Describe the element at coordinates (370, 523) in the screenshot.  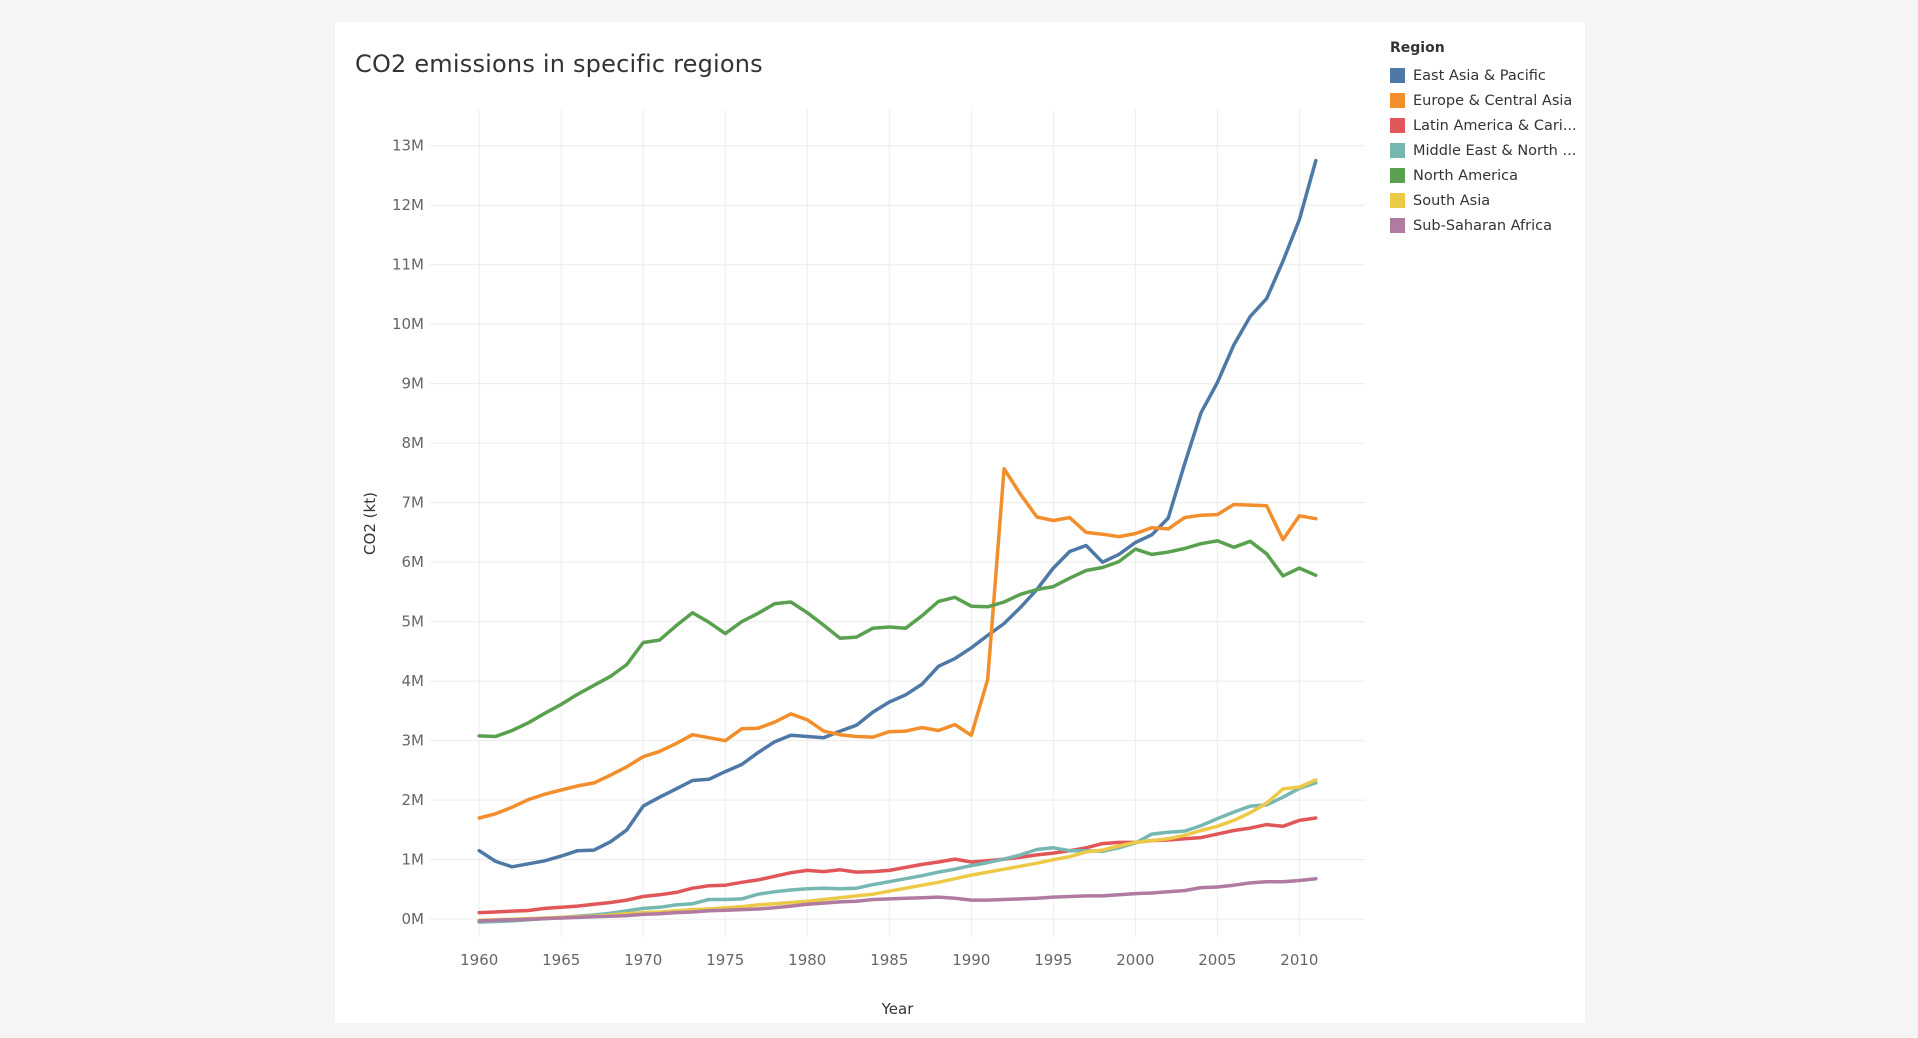
I see `y-axis-title: CO2 (kt)` at that location.